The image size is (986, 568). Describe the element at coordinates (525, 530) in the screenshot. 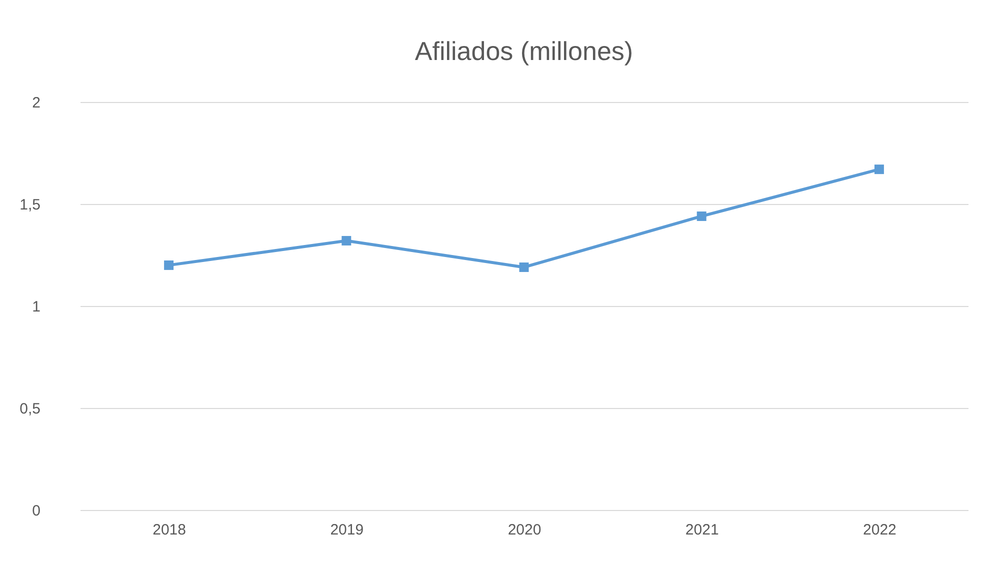

I see `x-tick-label: 2020` at that location.